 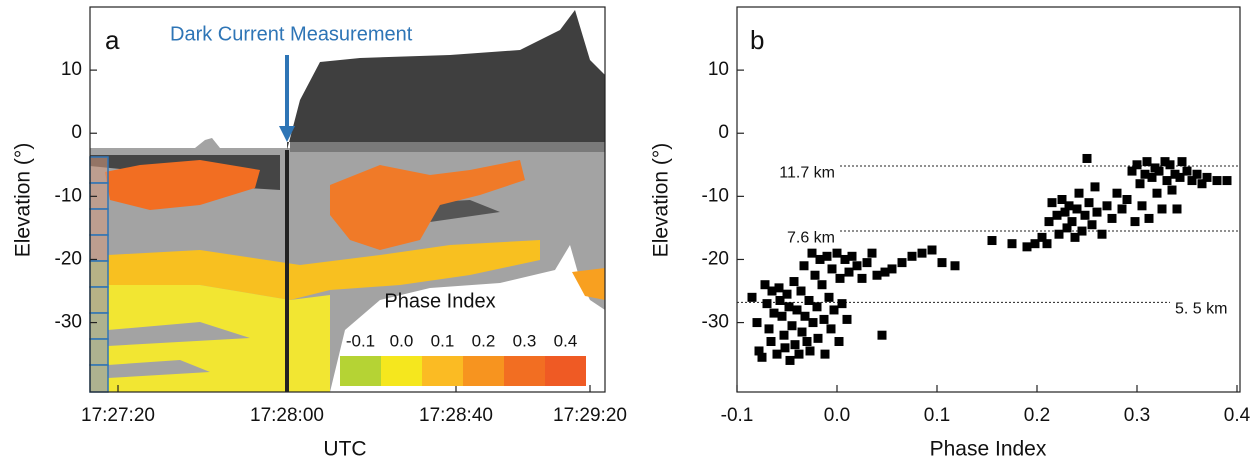 What do you see at coordinates (1037, 415) in the screenshot?
I see `x-tick-label: 0.2` at bounding box center [1037, 415].